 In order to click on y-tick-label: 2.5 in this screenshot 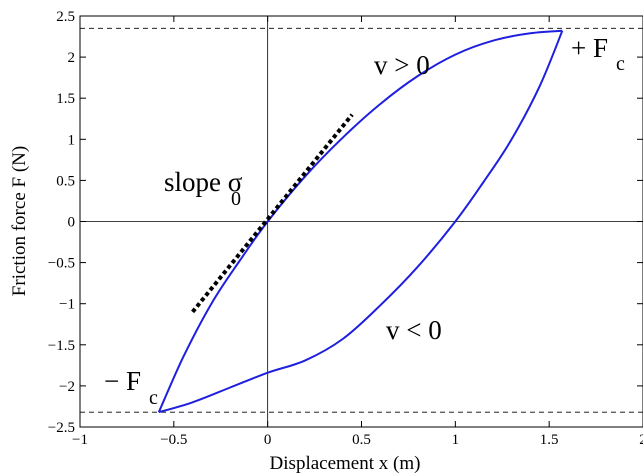, I will do `click(65, 17)`.